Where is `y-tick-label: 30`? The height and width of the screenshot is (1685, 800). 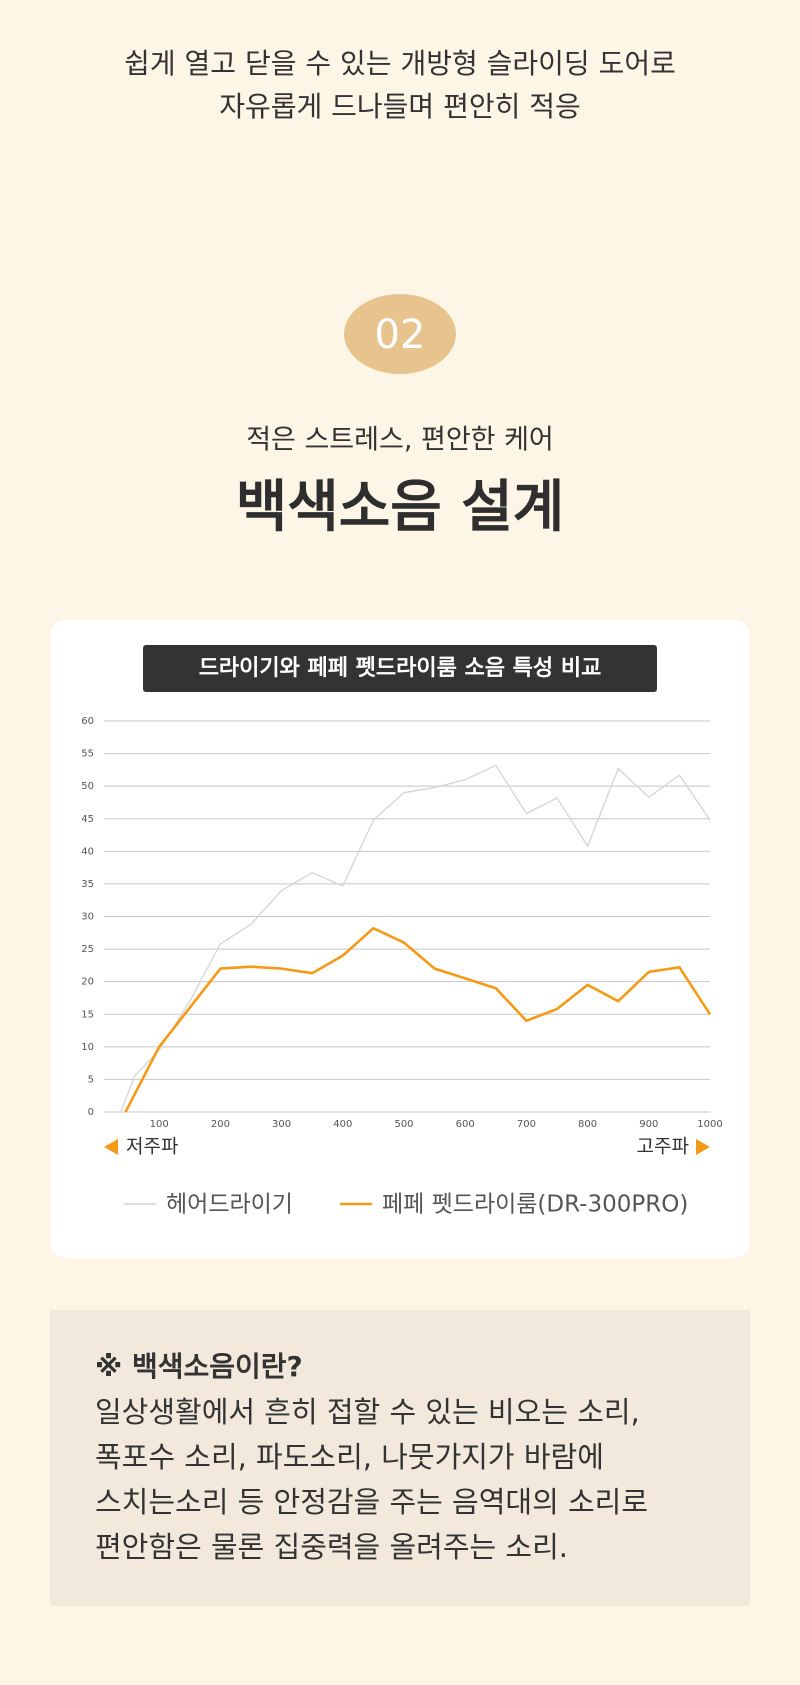
y-tick-label: 30 is located at coordinates (87, 917).